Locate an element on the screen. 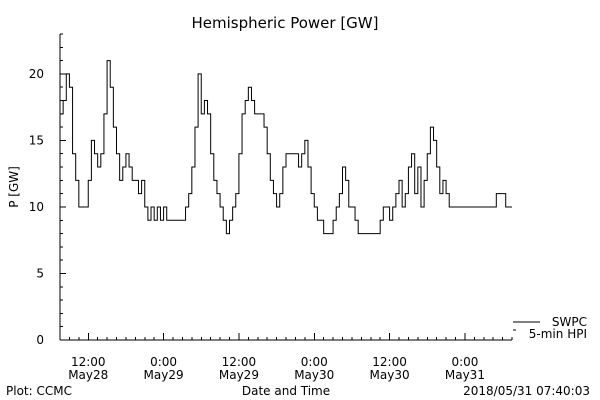 This screenshot has height=400, width=600. y-tick-label: 10 is located at coordinates (36, 207).